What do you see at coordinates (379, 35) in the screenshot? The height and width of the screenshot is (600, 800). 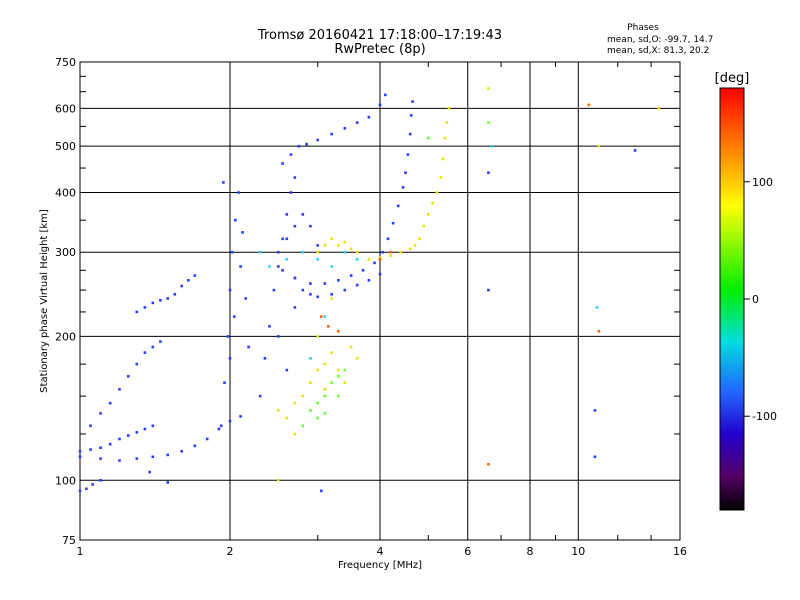 I see `chart-title: Tromsø 20160421 17:18:00–17:19:43` at bounding box center [379, 35].